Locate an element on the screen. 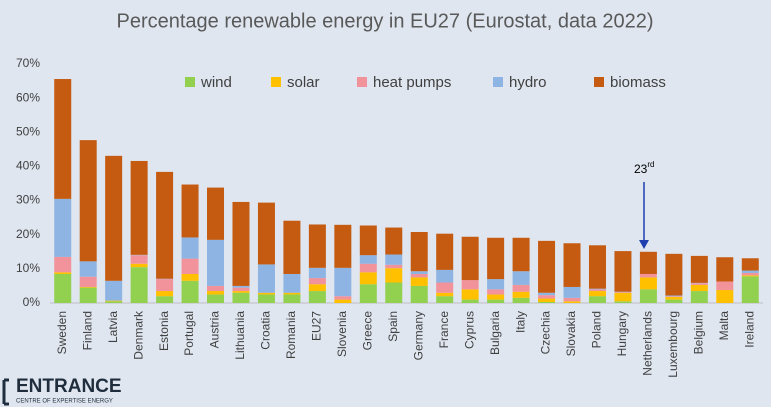 This screenshot has height=407, width=771. x-tick-label: Bulgaria is located at coordinates (495, 333).